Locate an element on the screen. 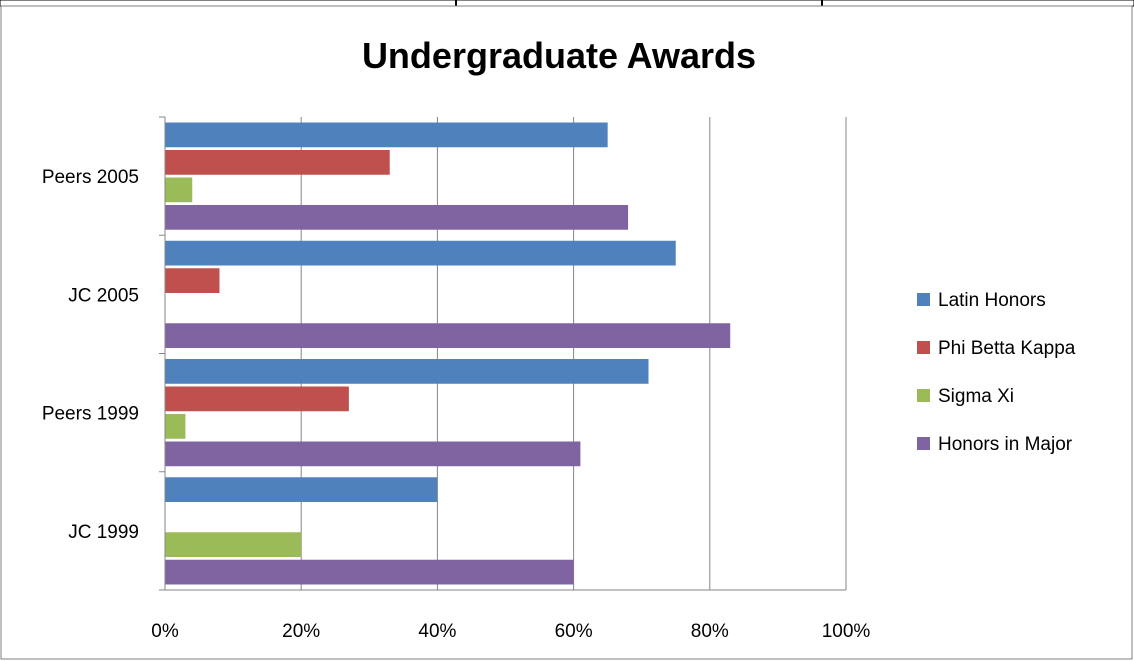 Image resolution: width=1134 pixels, height=661 pixels. y-tick-label: Peers 1999 is located at coordinates (90, 414).